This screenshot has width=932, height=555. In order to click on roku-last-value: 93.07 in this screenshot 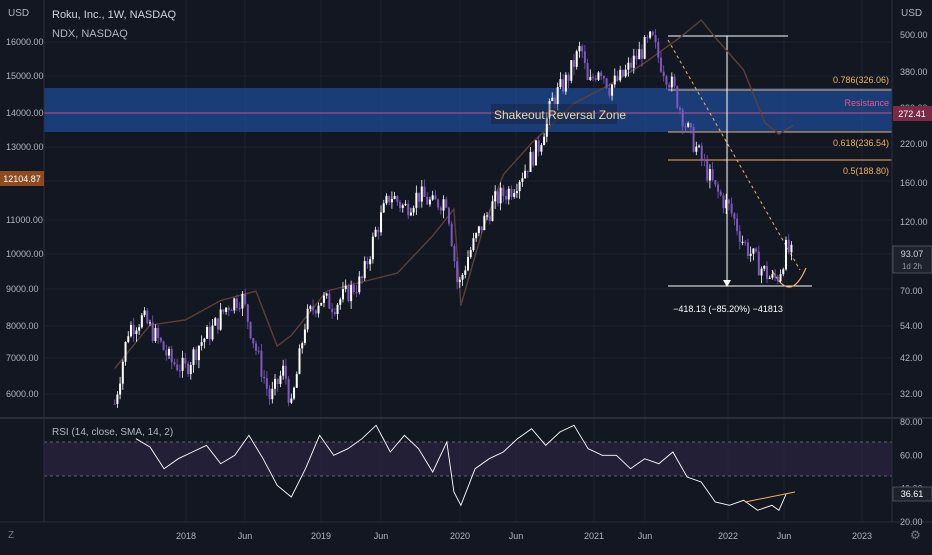, I will do `click(912, 254)`.